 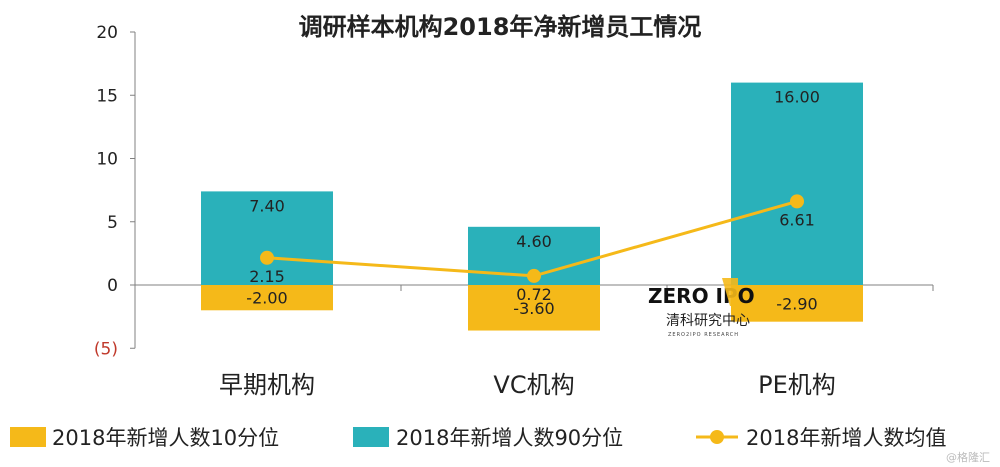 What do you see at coordinates (533, 385) in the screenshot?
I see `category-label: VC机构` at bounding box center [533, 385].